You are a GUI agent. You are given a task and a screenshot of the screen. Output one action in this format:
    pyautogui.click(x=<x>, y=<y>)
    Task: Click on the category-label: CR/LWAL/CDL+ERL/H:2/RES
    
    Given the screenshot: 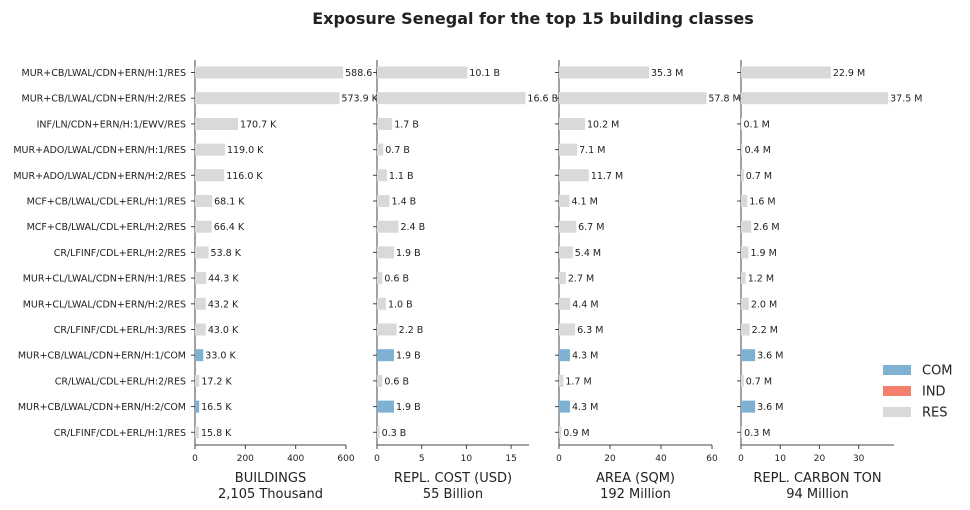 What is the action you would take?
    pyautogui.click(x=120, y=381)
    